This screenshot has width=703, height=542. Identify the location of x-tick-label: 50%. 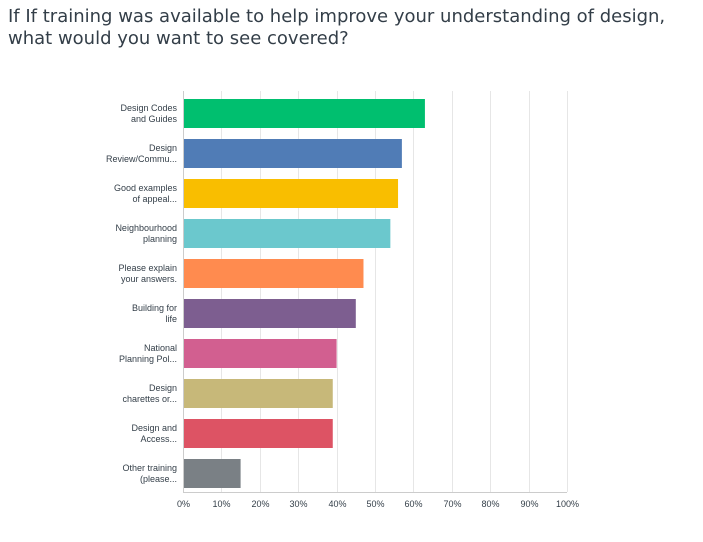
(375, 504).